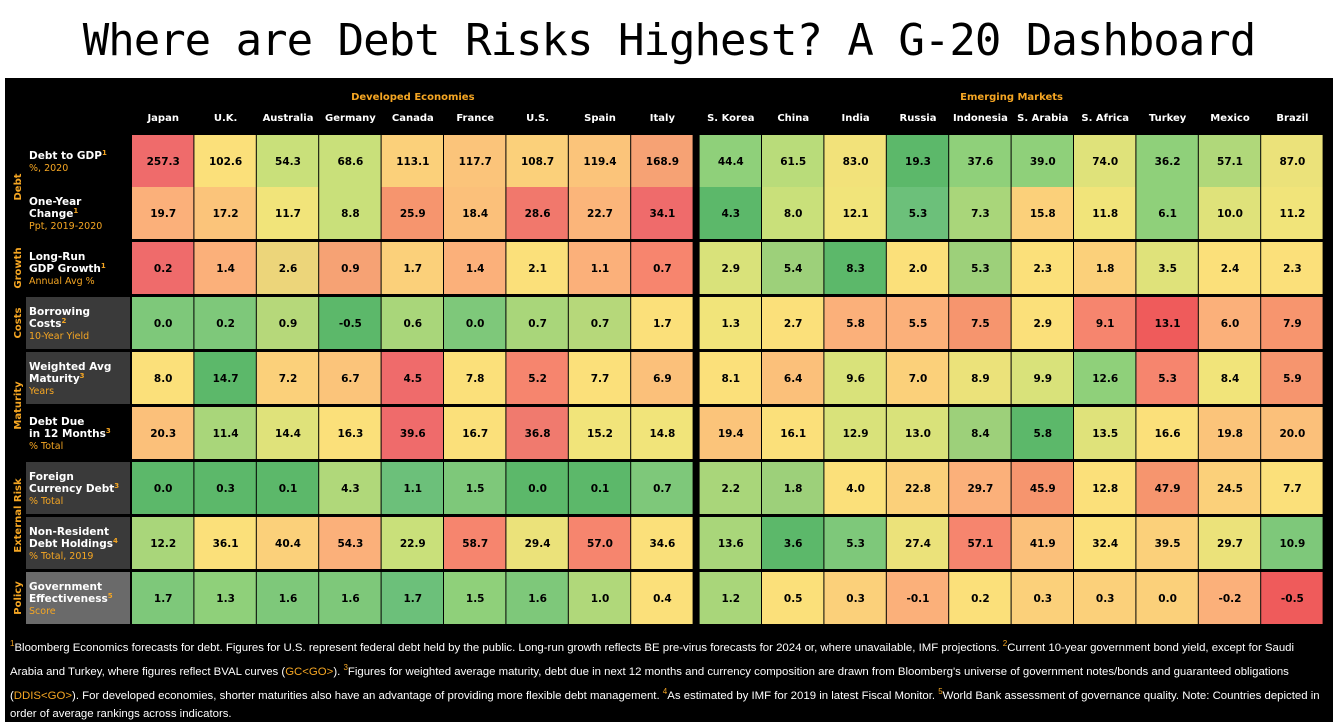  Describe the element at coordinates (538, 214) in the screenshot. I see `cell-value-label: 28.6` at that location.